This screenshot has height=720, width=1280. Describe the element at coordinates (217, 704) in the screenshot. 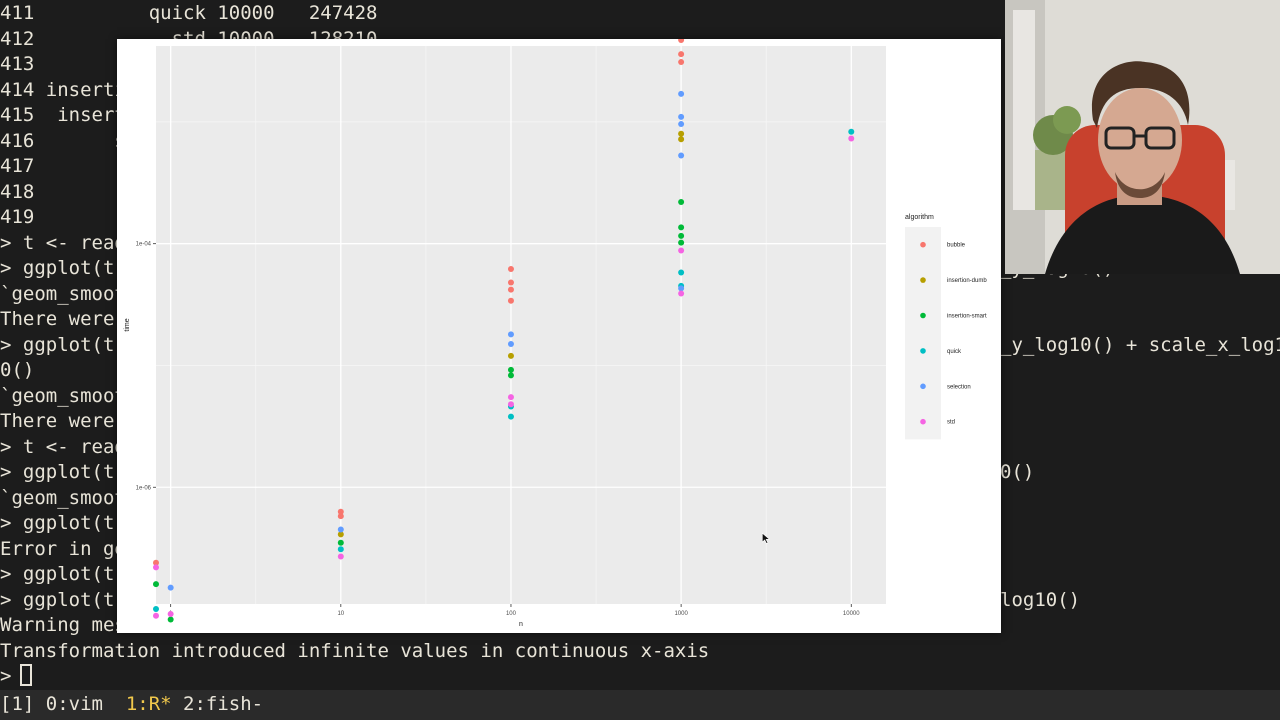

I see `tmux-window-fish: 2:fish-` at that location.